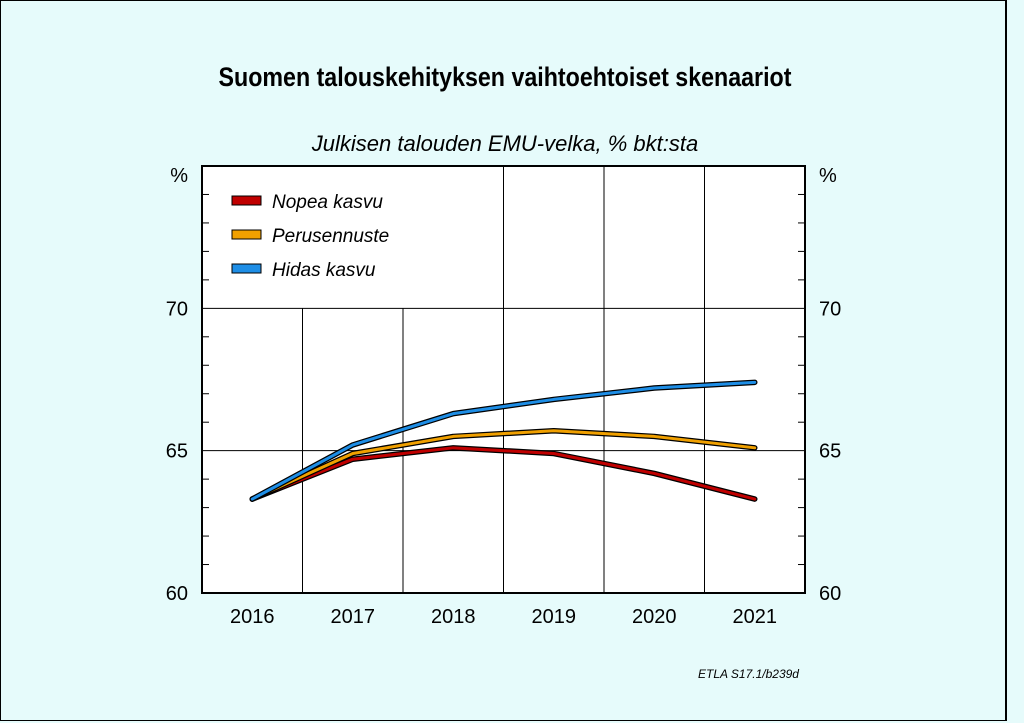  Describe the element at coordinates (830, 452) in the screenshot. I see `y-tick-label-right: 65` at that location.